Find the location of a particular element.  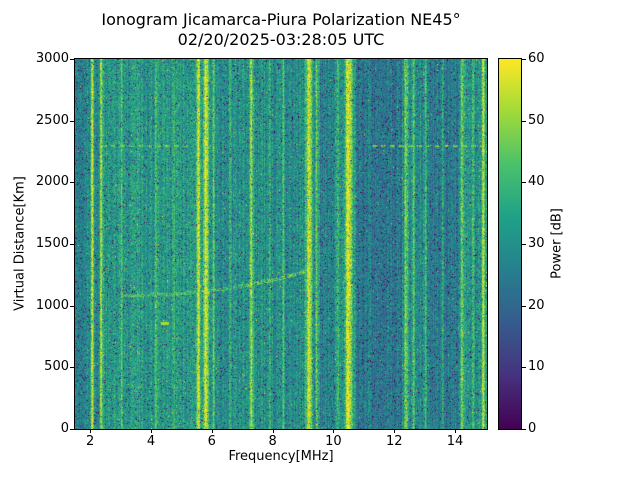

x-tick-label: 2 is located at coordinates (90, 441).